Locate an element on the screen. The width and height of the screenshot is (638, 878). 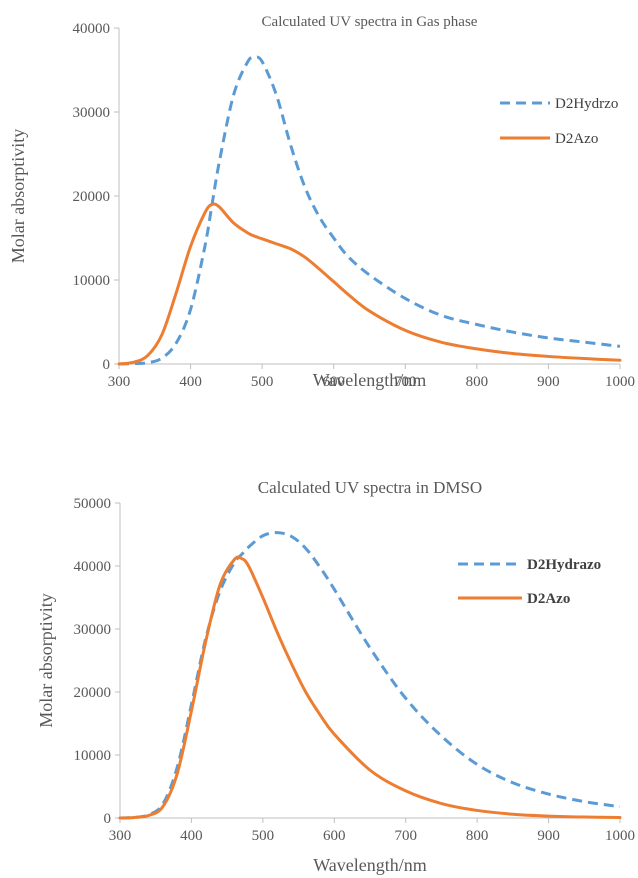
legend-label: D2Hydrzo is located at coordinates (586, 104).